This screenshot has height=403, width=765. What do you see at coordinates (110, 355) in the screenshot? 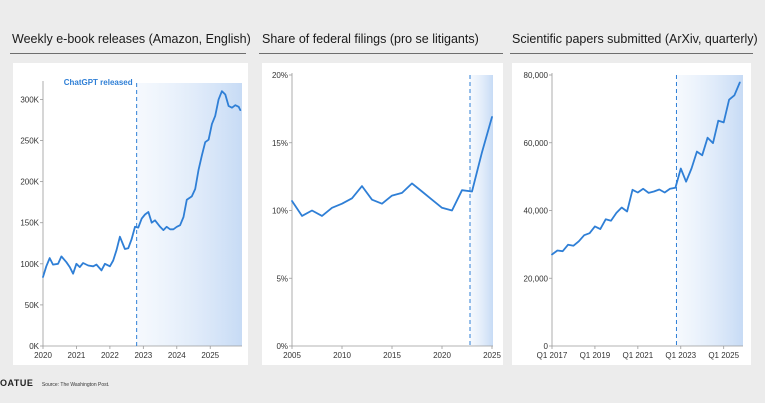
I see `x-tick-label: 2022` at bounding box center [110, 355].